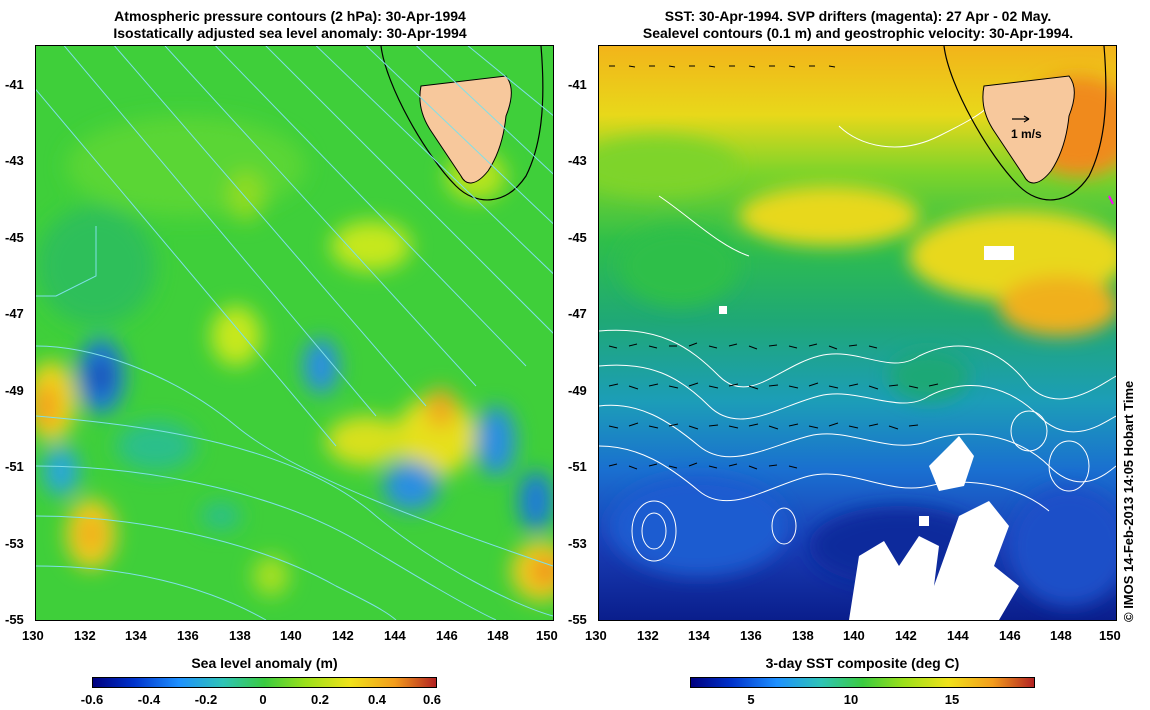  What do you see at coordinates (906, 635) in the screenshot?
I see `right-x-tick: 142` at bounding box center [906, 635].